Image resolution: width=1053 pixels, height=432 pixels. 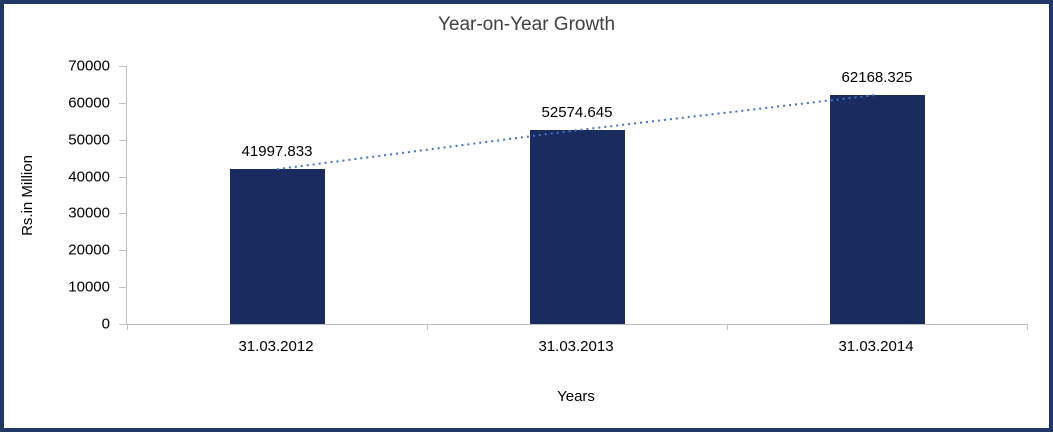 I want to click on bar-value-label: 52574.645, so click(x=577, y=113).